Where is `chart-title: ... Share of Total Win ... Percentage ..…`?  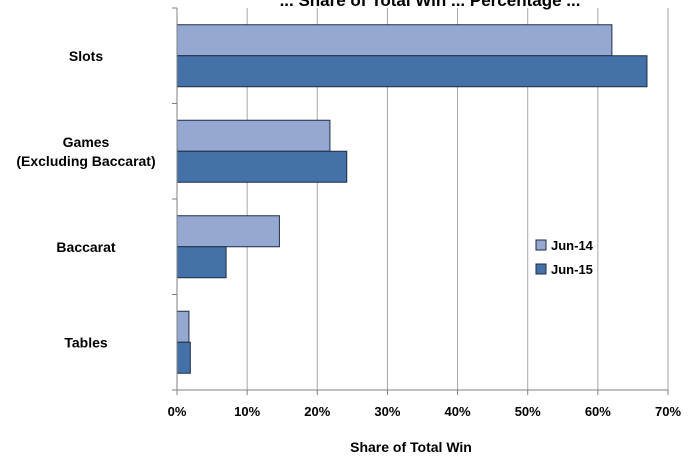
chart-title: ... Share of Total Win ... Percentage ..… is located at coordinates (430, 5).